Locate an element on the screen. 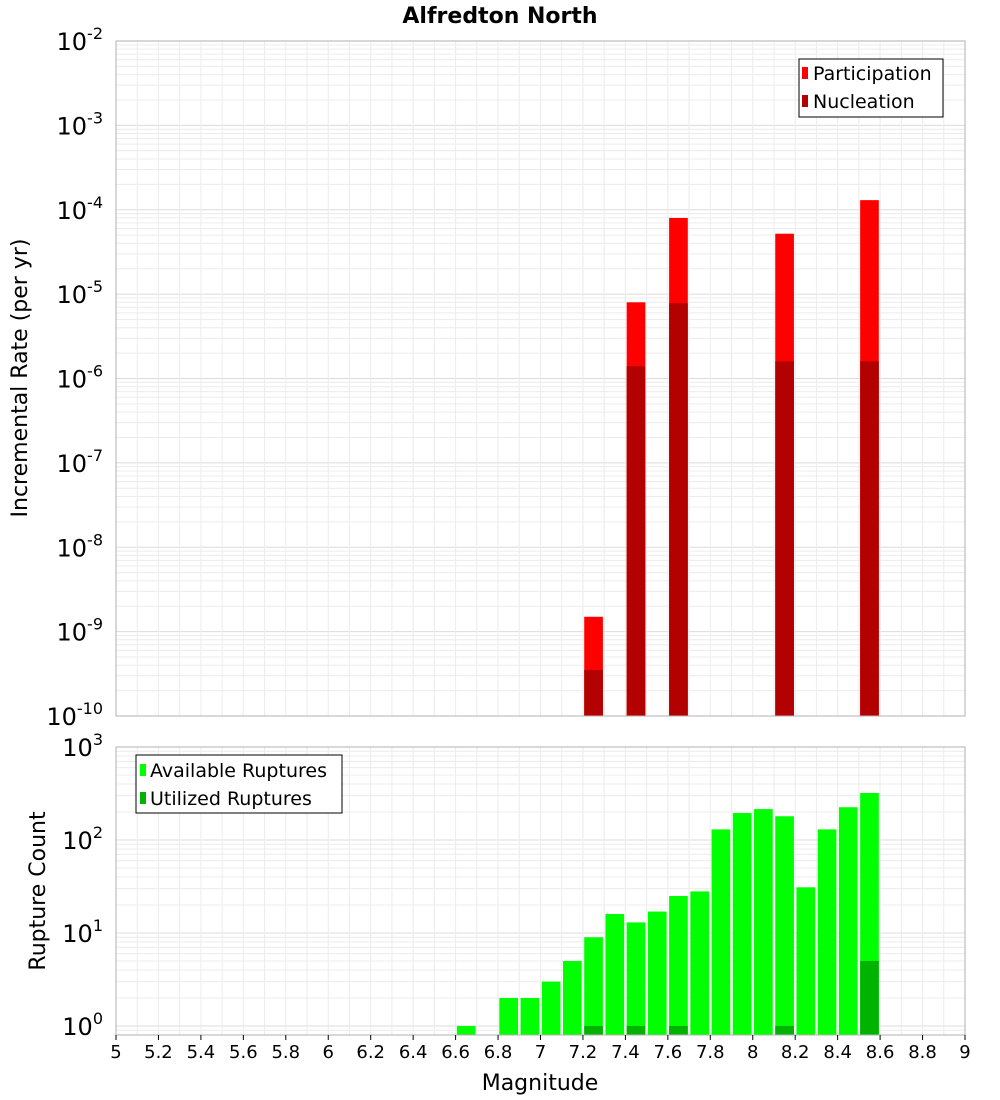  rate-legend-box is located at coordinates (871, 88).